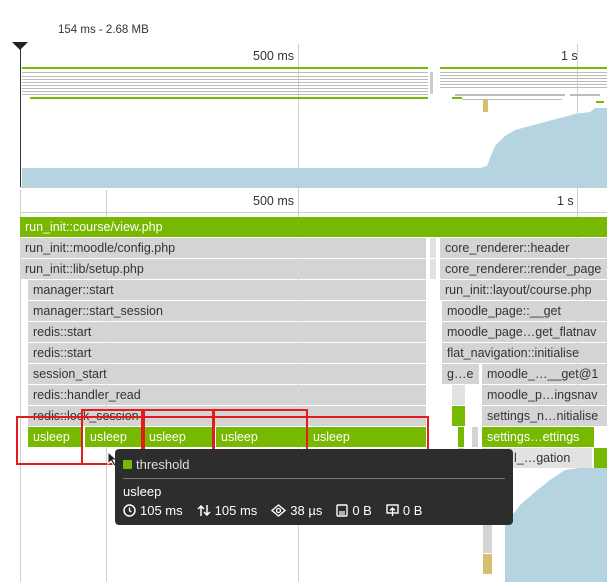  I want to click on flame-gridline, so click(20, 386).